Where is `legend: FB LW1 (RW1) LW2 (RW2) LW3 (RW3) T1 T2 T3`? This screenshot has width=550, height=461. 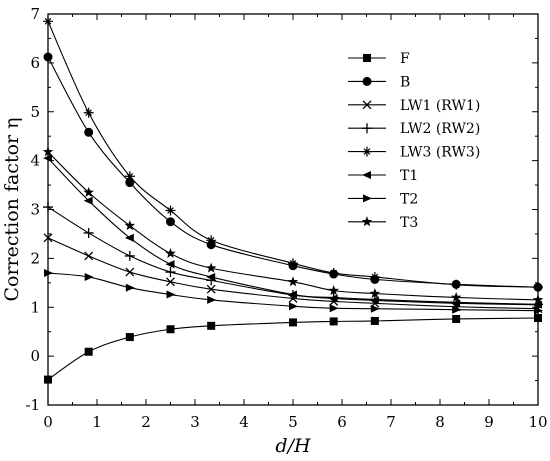
legend: FB LW1 (RW1) LW2 (RW2) LW3 (RW3) T1 T2 T3 is located at coordinates (414, 141).